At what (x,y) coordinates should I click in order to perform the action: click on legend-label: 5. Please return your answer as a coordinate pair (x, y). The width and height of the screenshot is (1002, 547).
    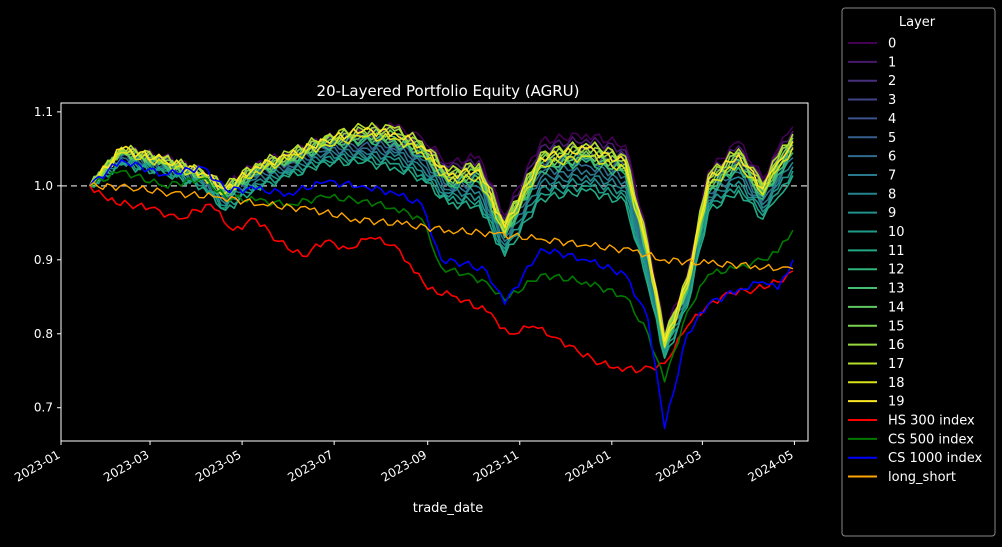
    Looking at the image, I should click on (892, 138).